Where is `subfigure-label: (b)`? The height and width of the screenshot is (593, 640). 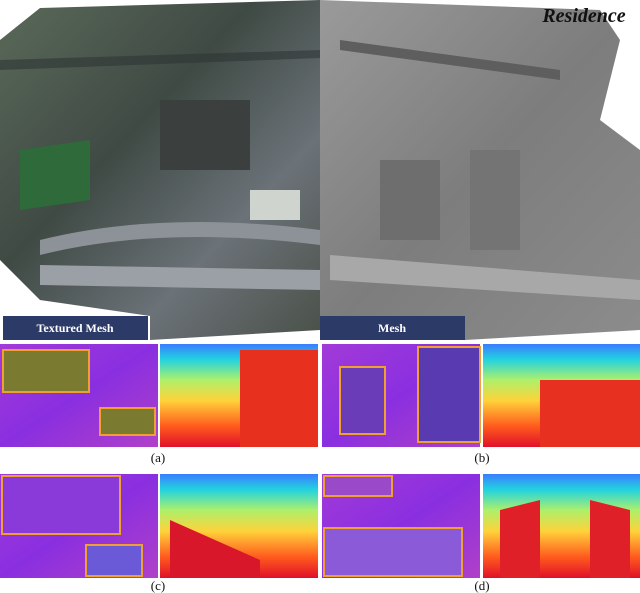
subfigure-label: (b) is located at coordinates (481, 457).